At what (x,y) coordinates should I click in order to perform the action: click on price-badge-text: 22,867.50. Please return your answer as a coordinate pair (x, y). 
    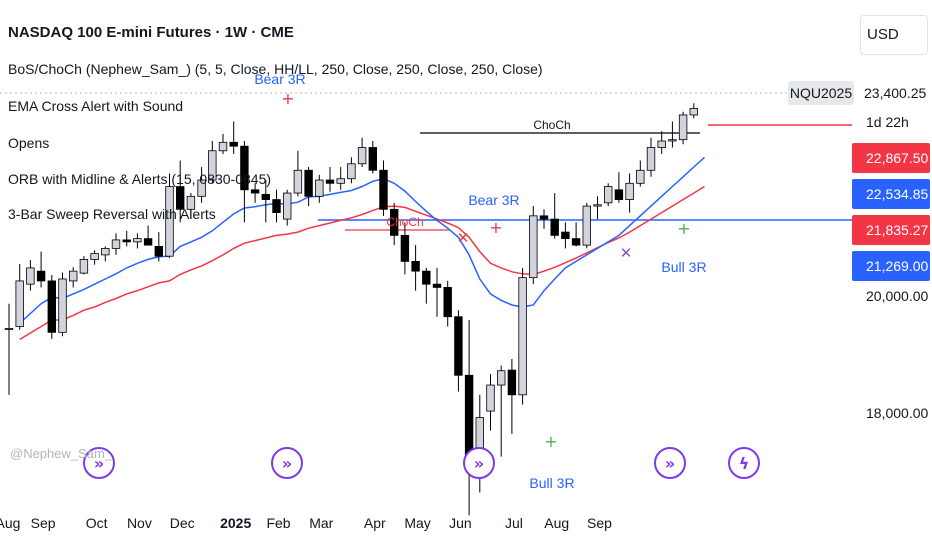
    Looking at the image, I should click on (897, 158).